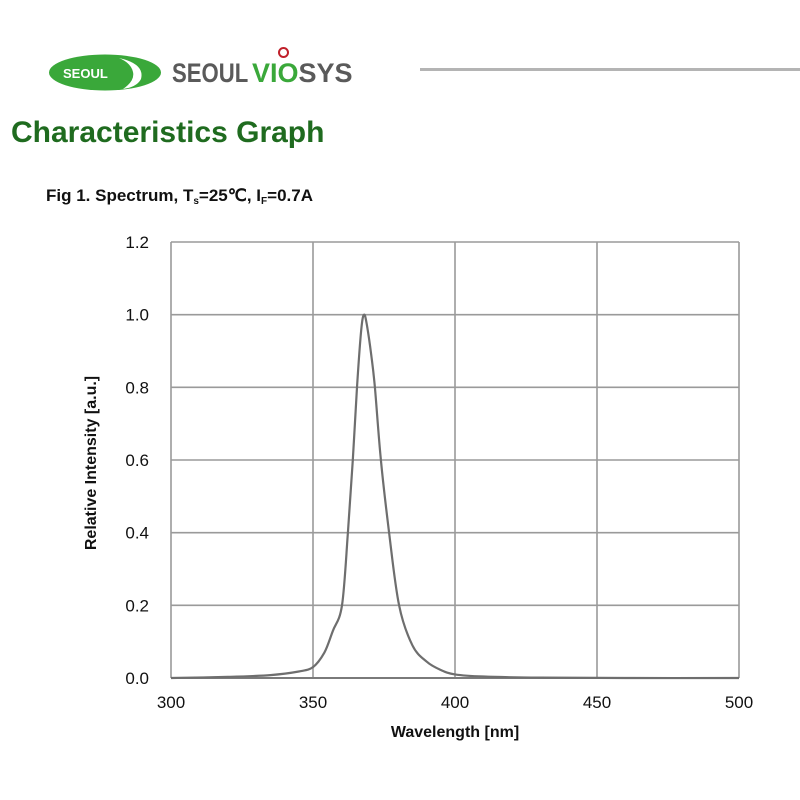 Image resolution: width=800 pixels, height=800 pixels. Describe the element at coordinates (325, 73) in the screenshot. I see `brand-part-sys: SYS` at that location.